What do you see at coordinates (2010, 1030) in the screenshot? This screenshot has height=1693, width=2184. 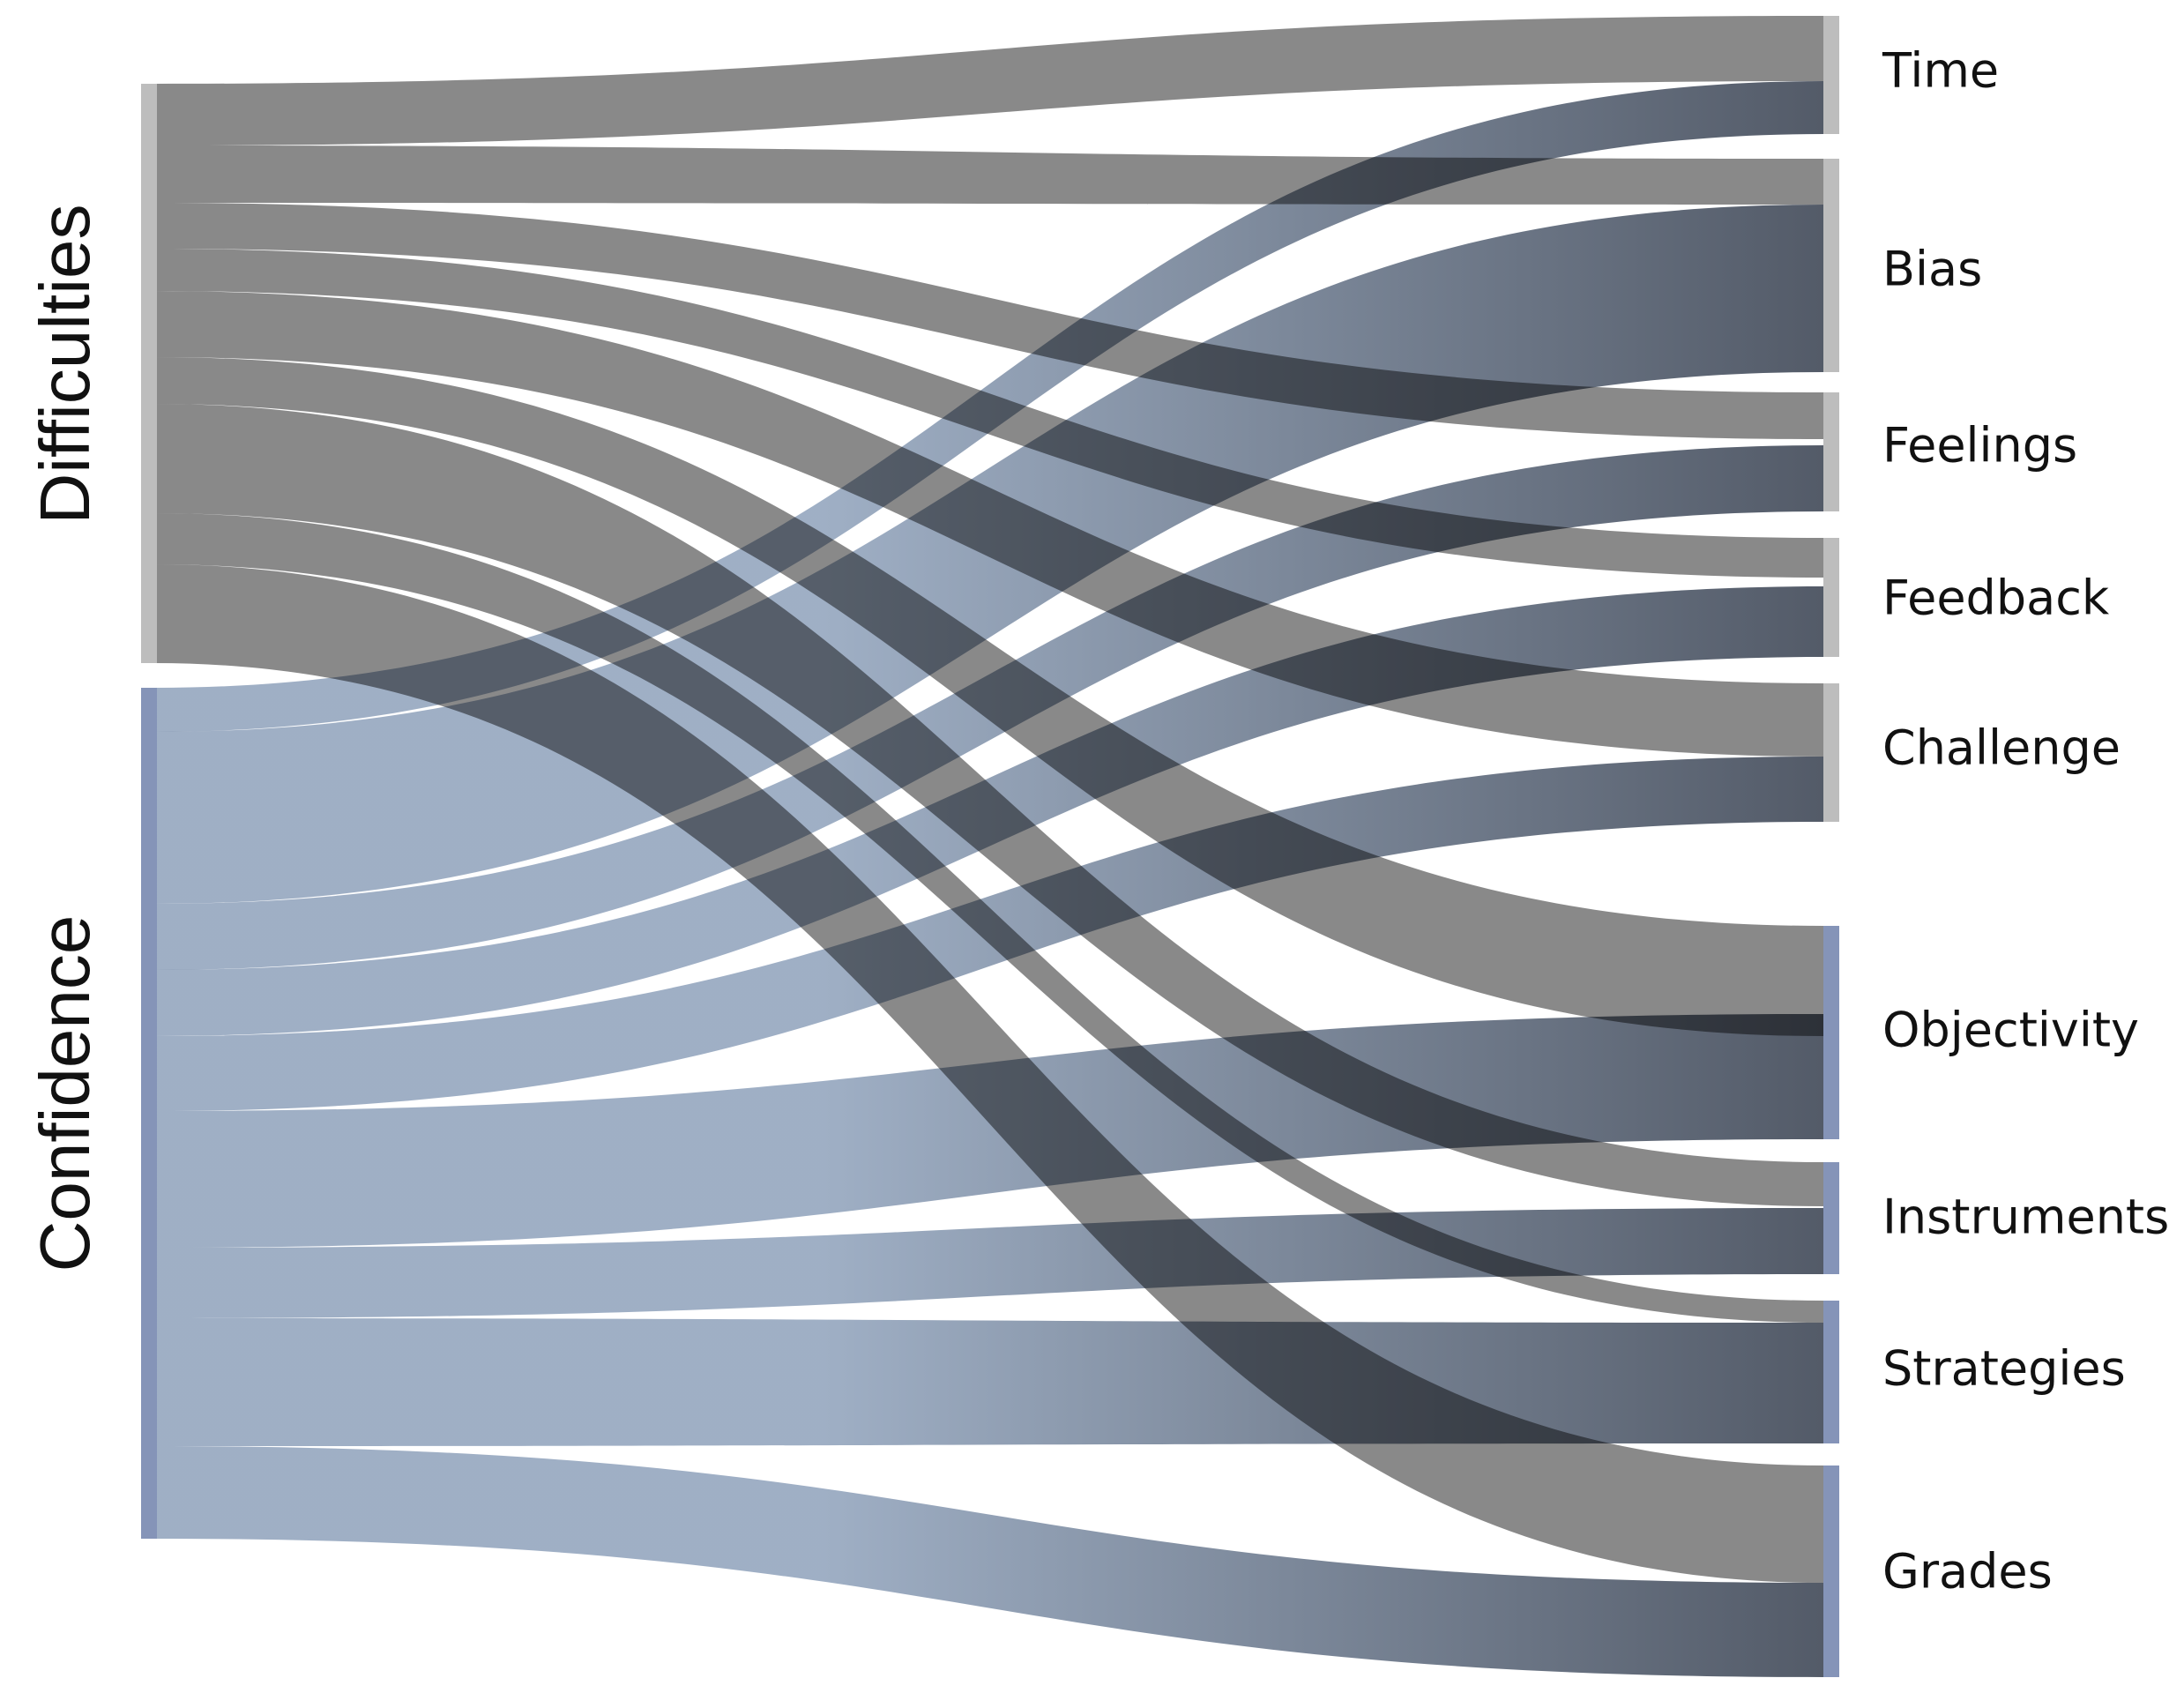 I see `target-label-objectivity: Objectivity` at bounding box center [2010, 1030].